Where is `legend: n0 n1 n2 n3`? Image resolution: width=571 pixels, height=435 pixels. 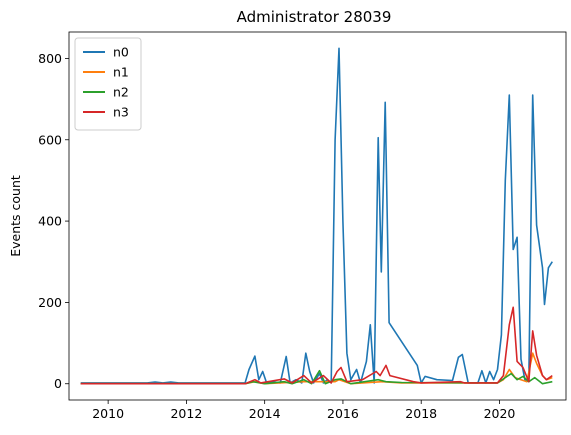 legend: n0 n1 n2 n3 is located at coordinates (108, 84).